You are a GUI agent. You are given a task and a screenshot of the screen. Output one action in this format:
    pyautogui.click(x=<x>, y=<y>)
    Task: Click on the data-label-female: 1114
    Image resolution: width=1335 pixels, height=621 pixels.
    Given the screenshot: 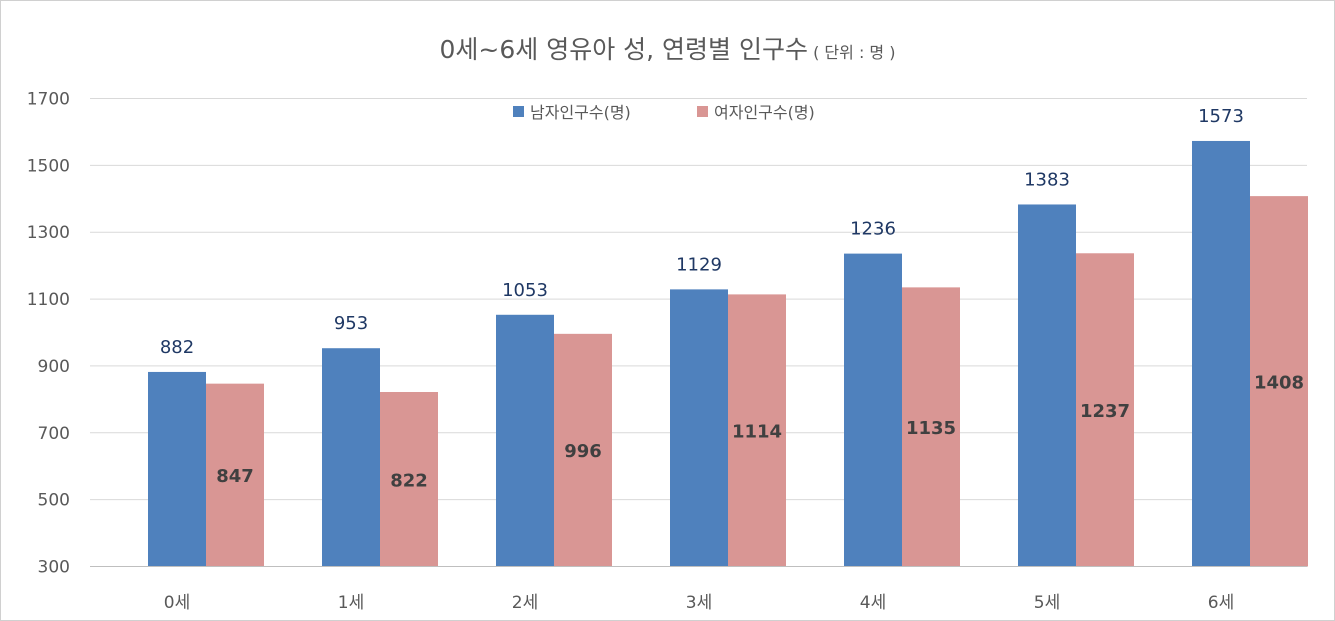 What is the action you would take?
    pyautogui.click(x=757, y=431)
    